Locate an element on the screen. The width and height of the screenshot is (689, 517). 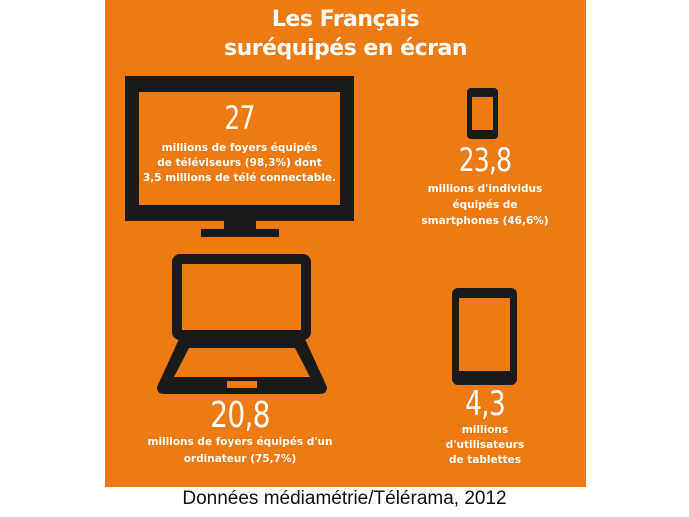
tv-stat-line: de téléviseurs (98,3%) dont is located at coordinates (239, 163).